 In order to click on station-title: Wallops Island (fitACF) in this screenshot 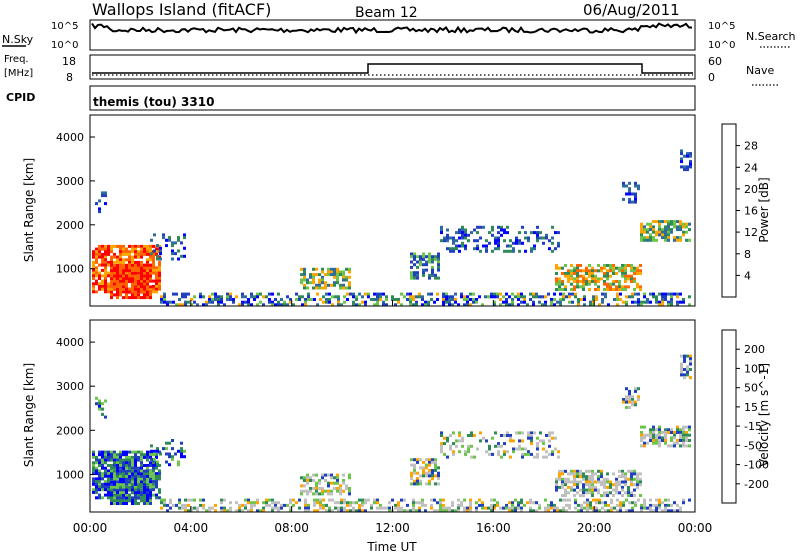, I will do `click(181, 9)`.